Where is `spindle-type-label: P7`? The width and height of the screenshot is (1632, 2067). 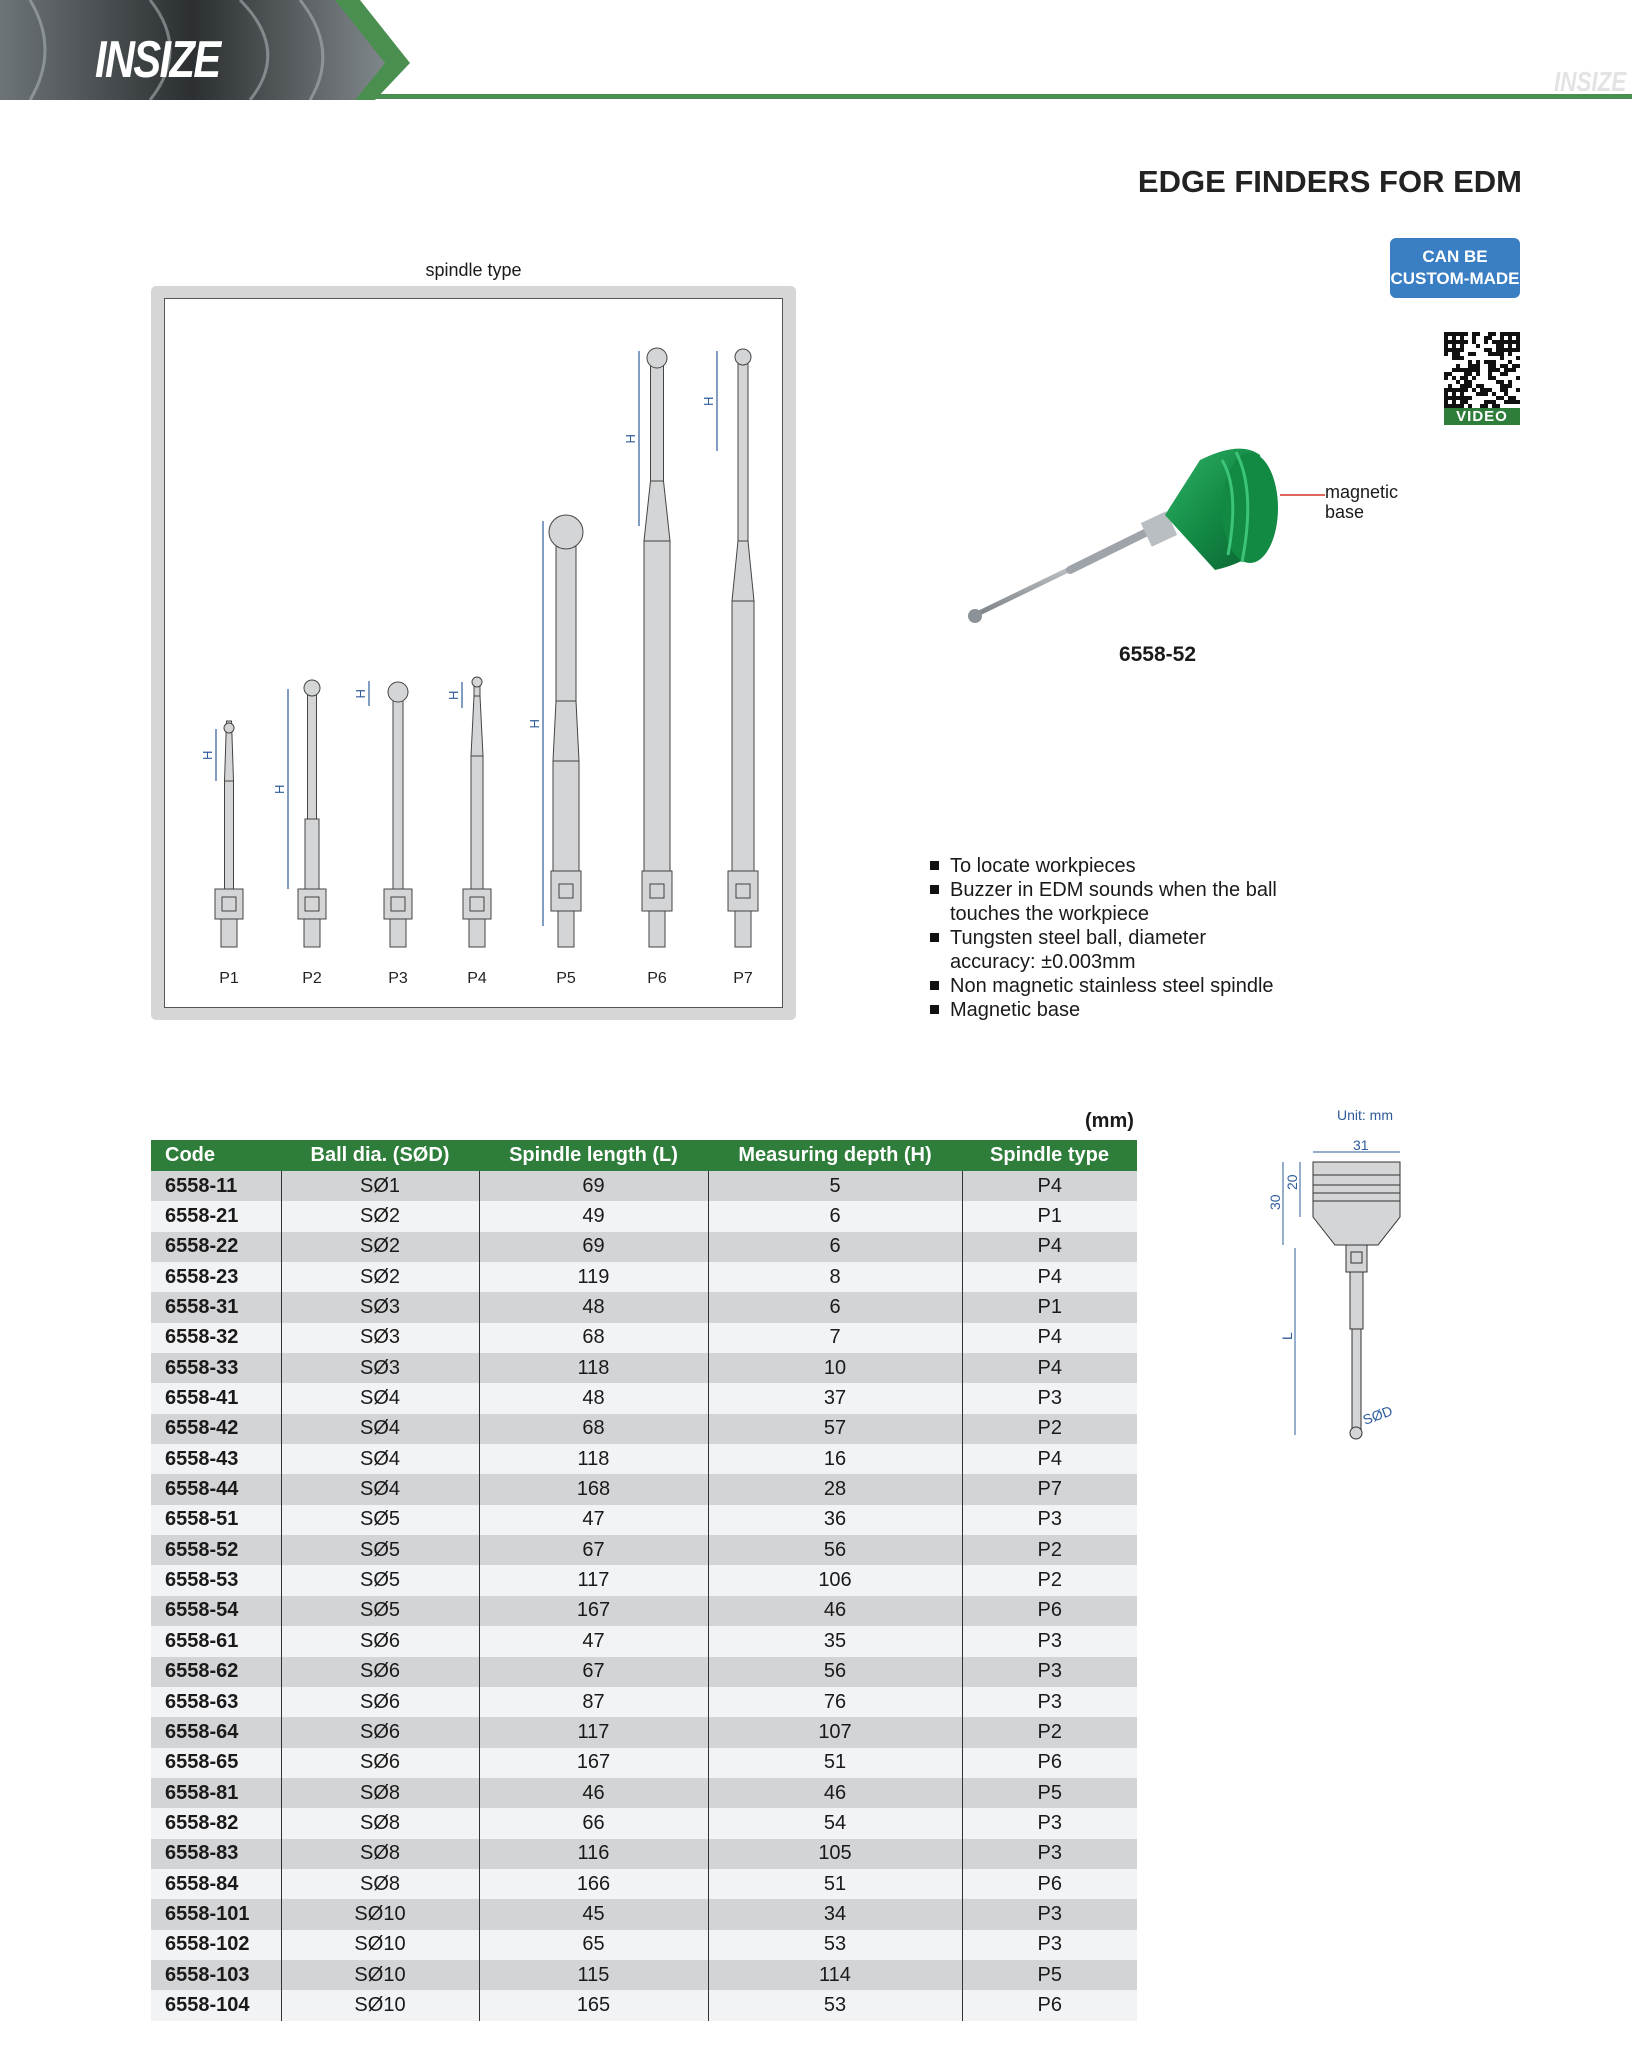
spindle-type-label: P7 is located at coordinates (743, 978).